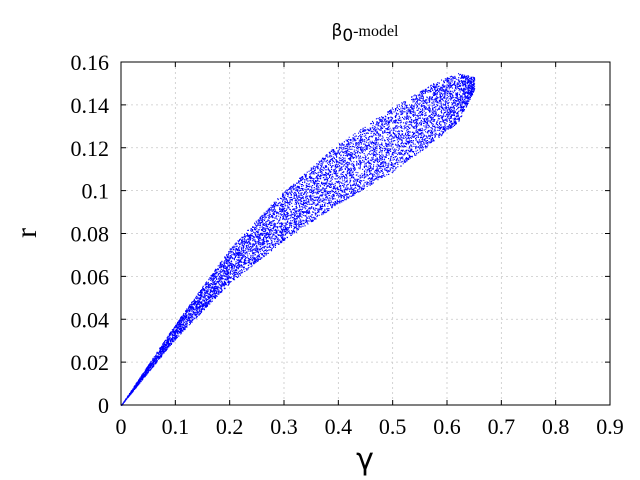 This screenshot has height=480, width=640. What do you see at coordinates (447, 426) in the screenshot?
I see `x-tick-label: 0.6` at bounding box center [447, 426].